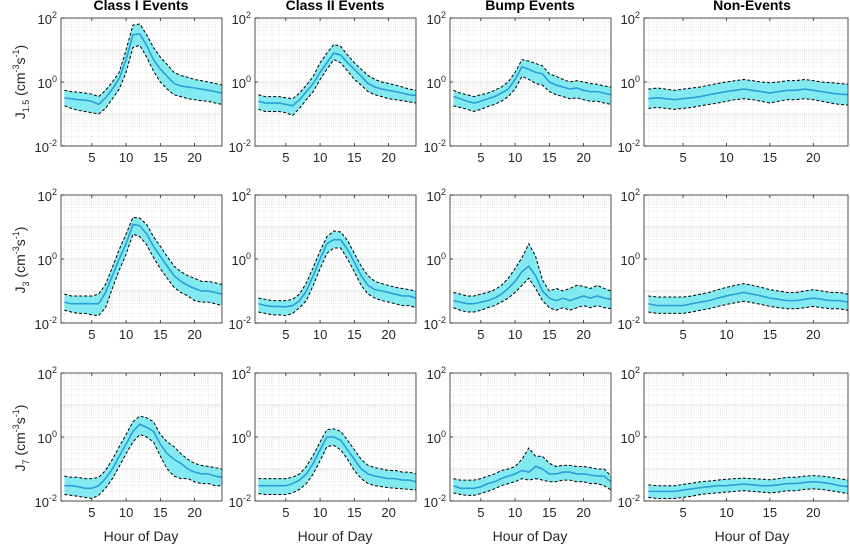 The width and height of the screenshot is (850, 545). Describe the element at coordinates (21, 438) in the screenshot. I see `ylabel-j7: J7 (cm-3s-1)` at that location.